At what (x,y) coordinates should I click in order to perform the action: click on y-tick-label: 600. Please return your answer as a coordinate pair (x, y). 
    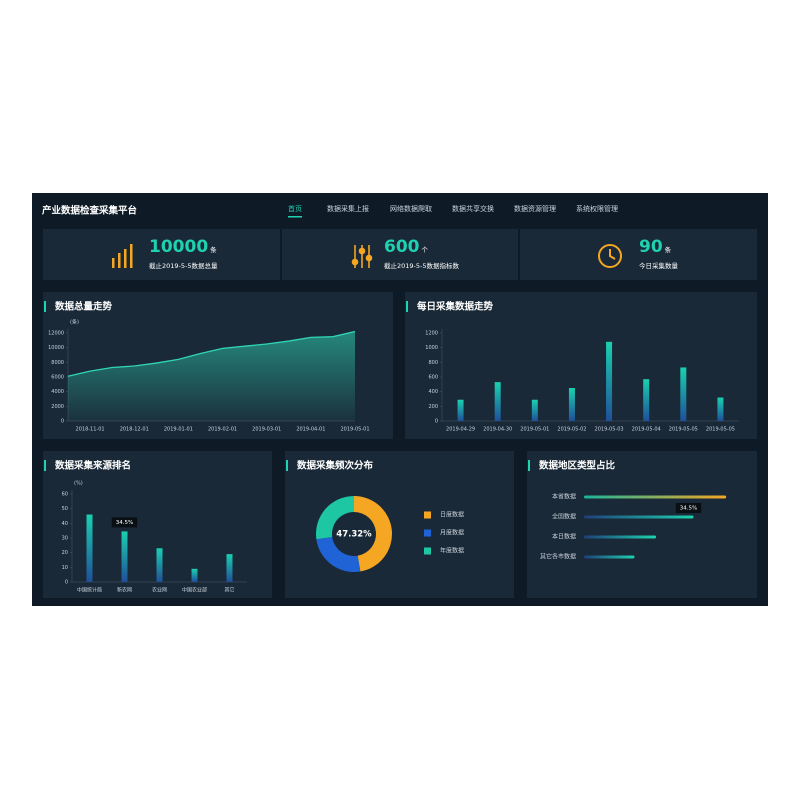
    Looking at the image, I should click on (433, 378).